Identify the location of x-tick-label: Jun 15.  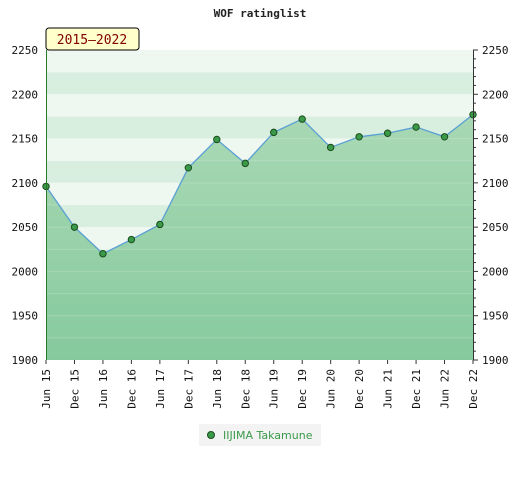
(46, 389).